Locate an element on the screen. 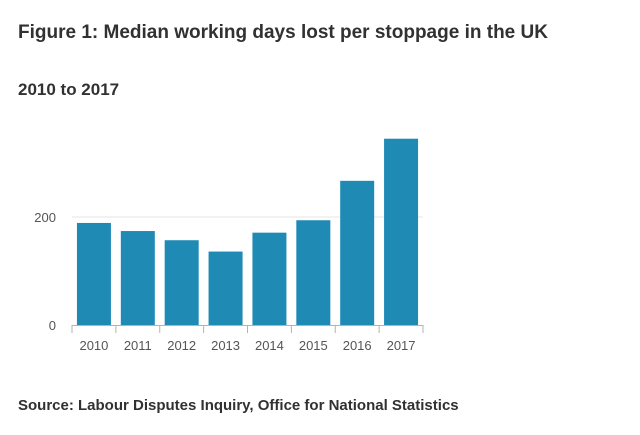 This screenshot has width=640, height=435. x-tick-label-2017: 2017 is located at coordinates (401, 345).